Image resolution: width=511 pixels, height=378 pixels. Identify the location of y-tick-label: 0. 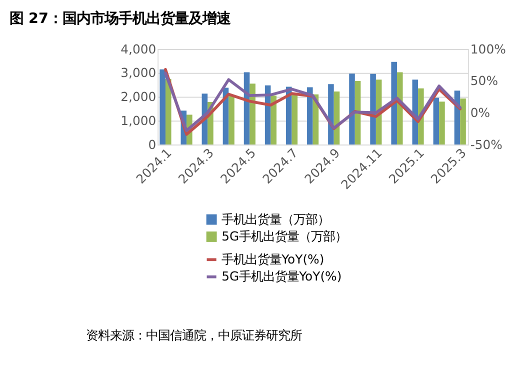
(152, 144).